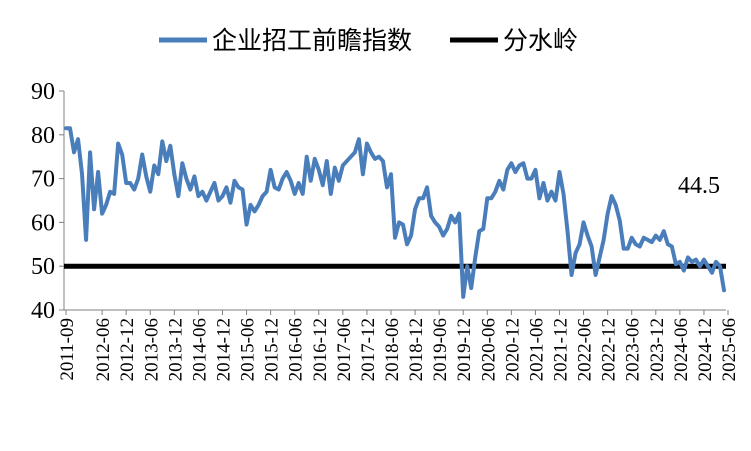 Image resolution: width=751 pixels, height=451 pixels. I want to click on y-tick-label: 90, so click(43, 92).